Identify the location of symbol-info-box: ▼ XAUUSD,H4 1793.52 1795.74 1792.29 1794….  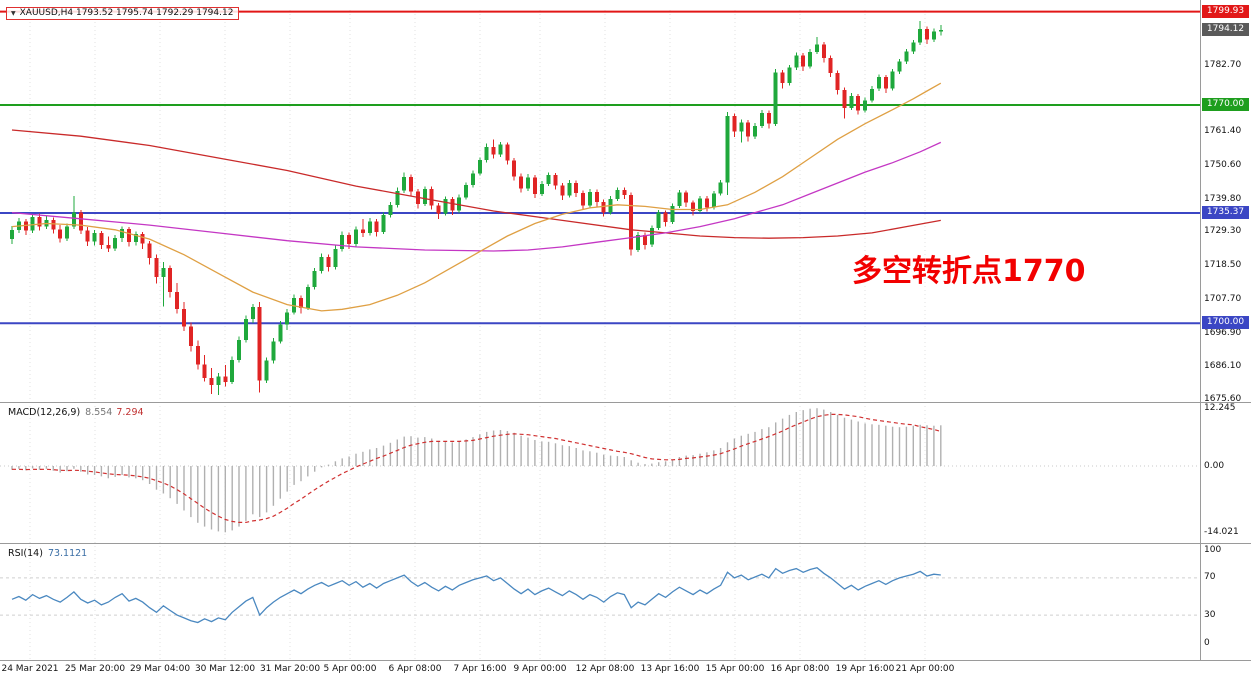
(123, 13).